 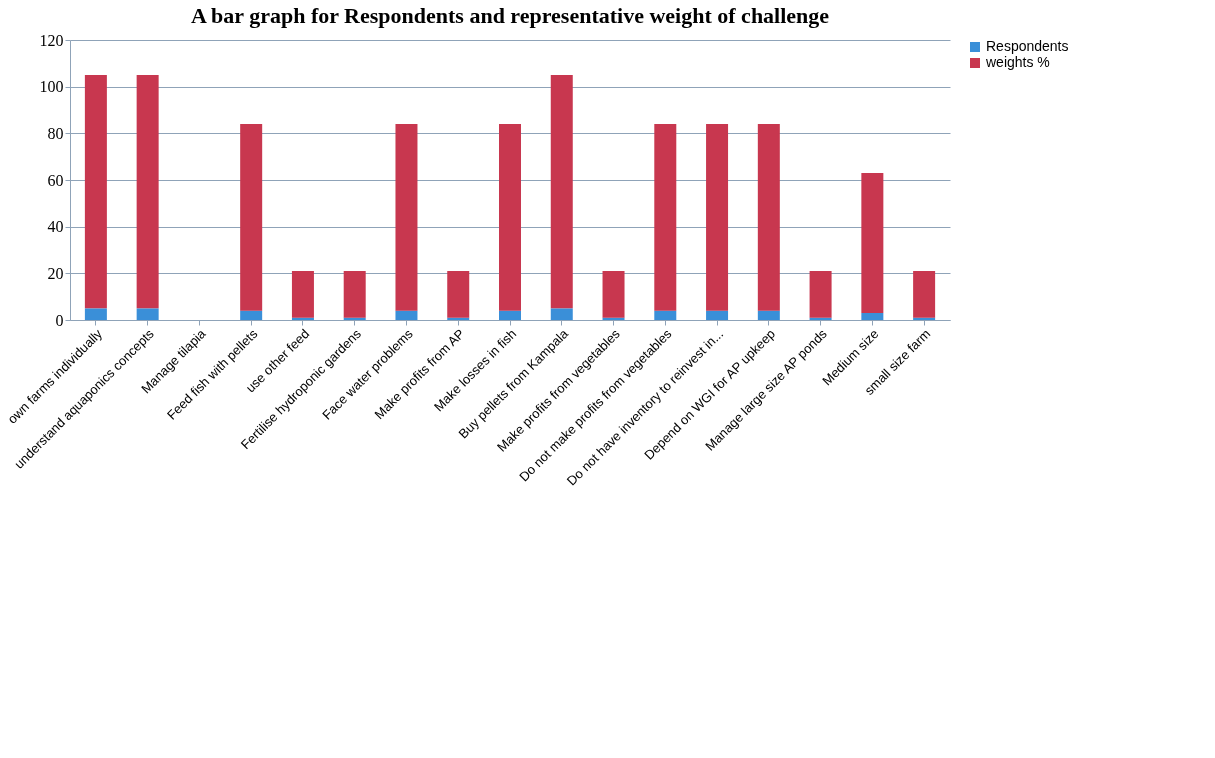 What do you see at coordinates (51, 40) in the screenshot?
I see `y-tick-label: 120` at bounding box center [51, 40].